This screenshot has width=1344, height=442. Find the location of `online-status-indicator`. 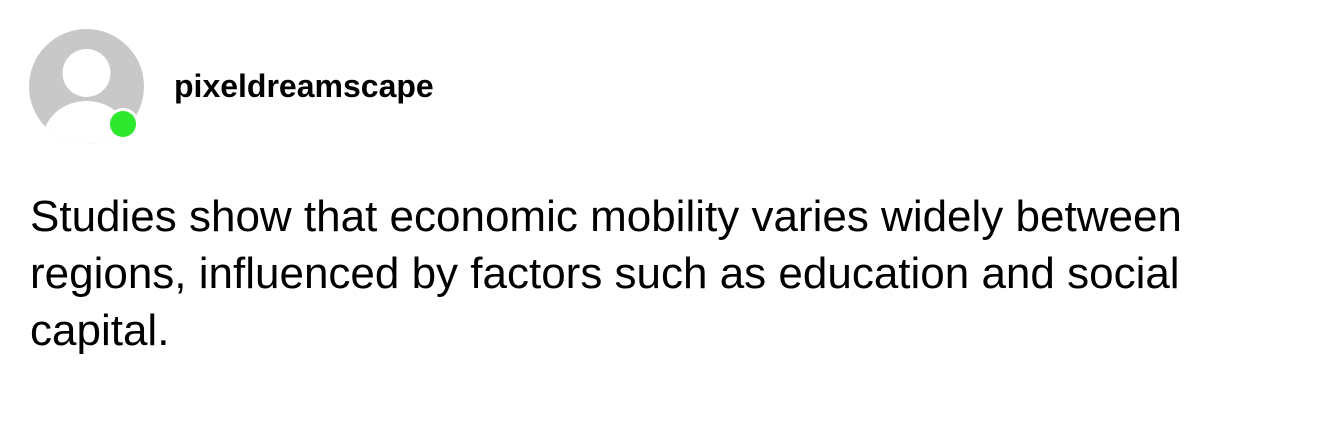

online-status-indicator is located at coordinates (123, 124).